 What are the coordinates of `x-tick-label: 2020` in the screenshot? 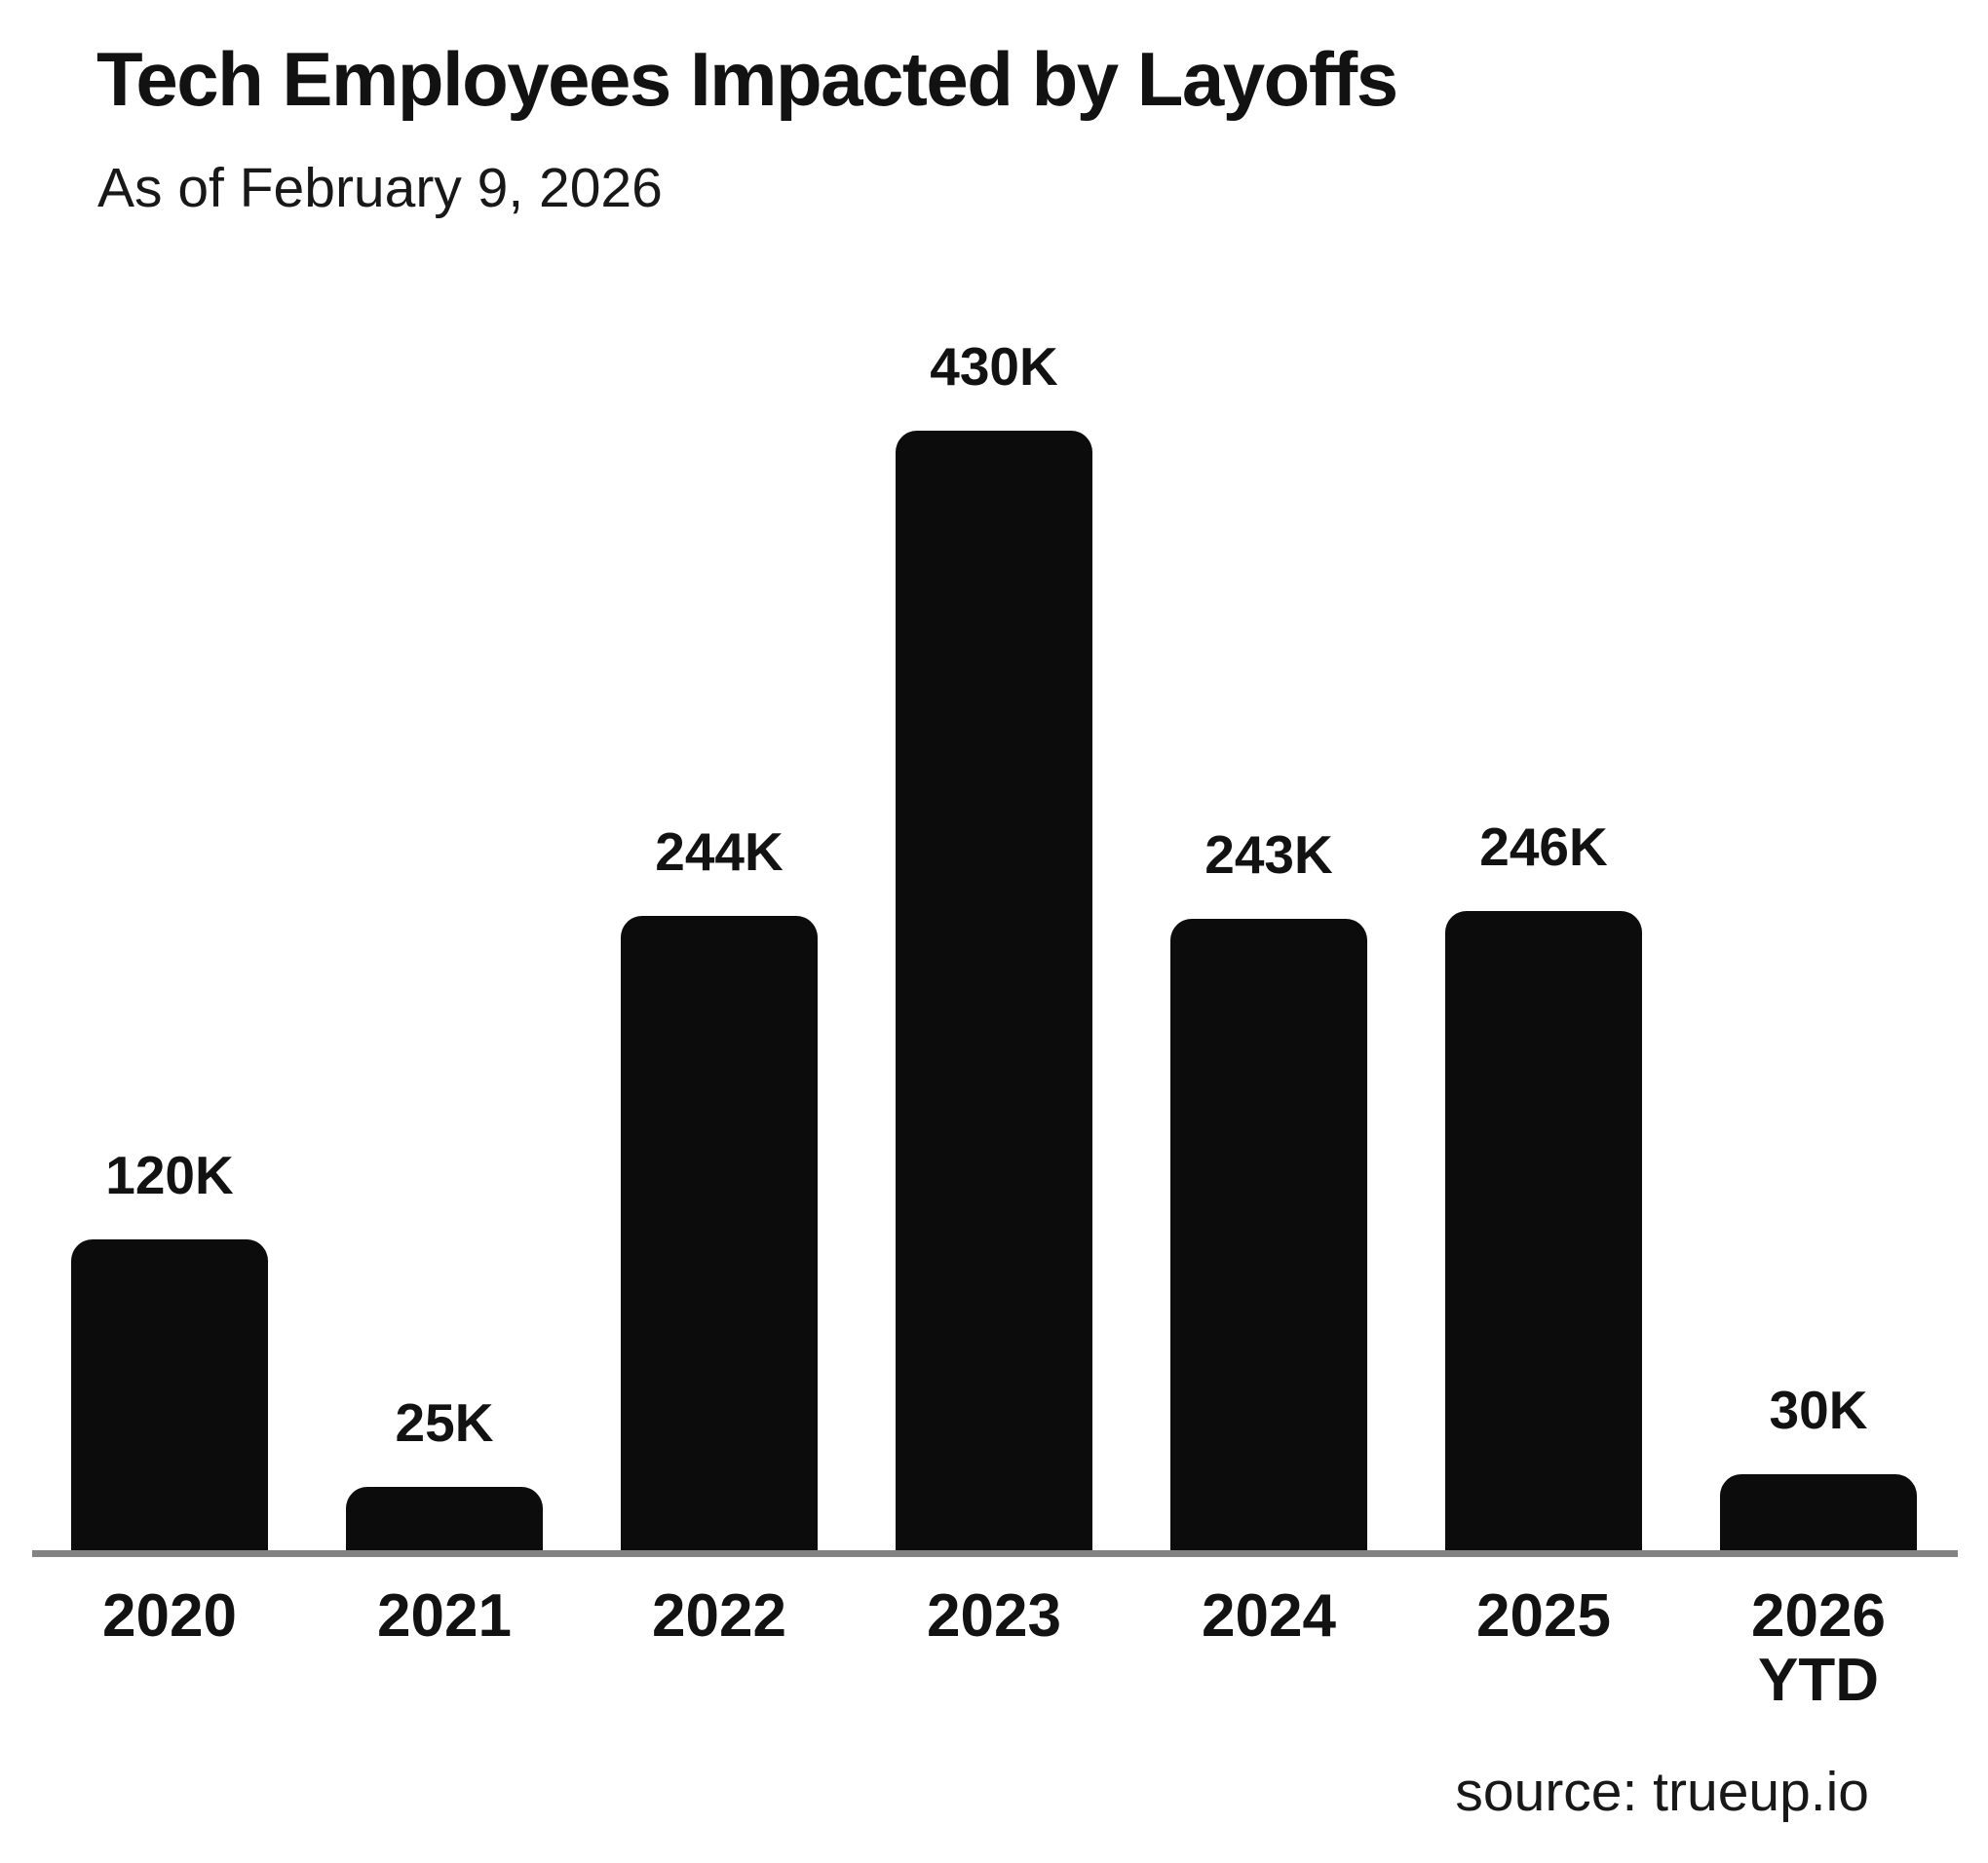 It's located at (169, 1616).